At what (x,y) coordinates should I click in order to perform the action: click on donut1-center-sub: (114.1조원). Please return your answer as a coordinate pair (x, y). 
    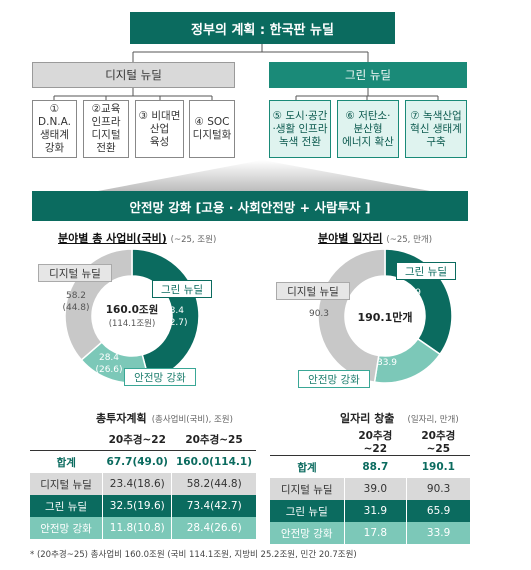
    Looking at the image, I should click on (132, 324).